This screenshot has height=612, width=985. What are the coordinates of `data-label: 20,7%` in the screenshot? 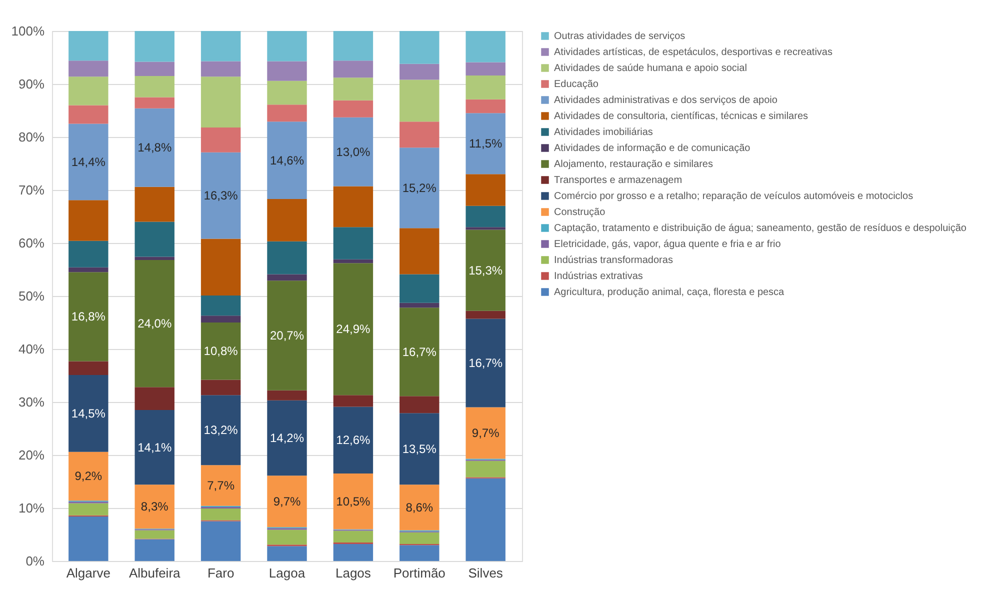 It's located at (287, 335).